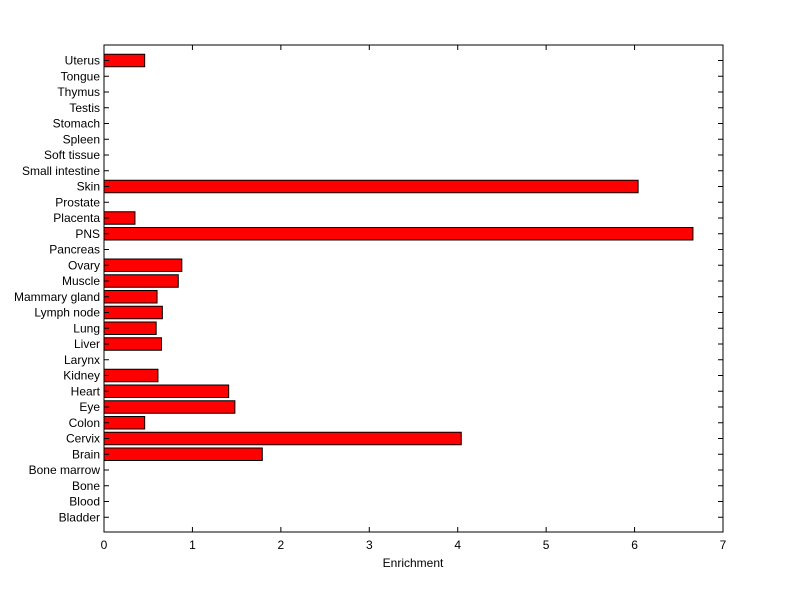 Image resolution: width=800 pixels, height=604 pixels. I want to click on y-tick-label: Bladder, so click(79, 517).